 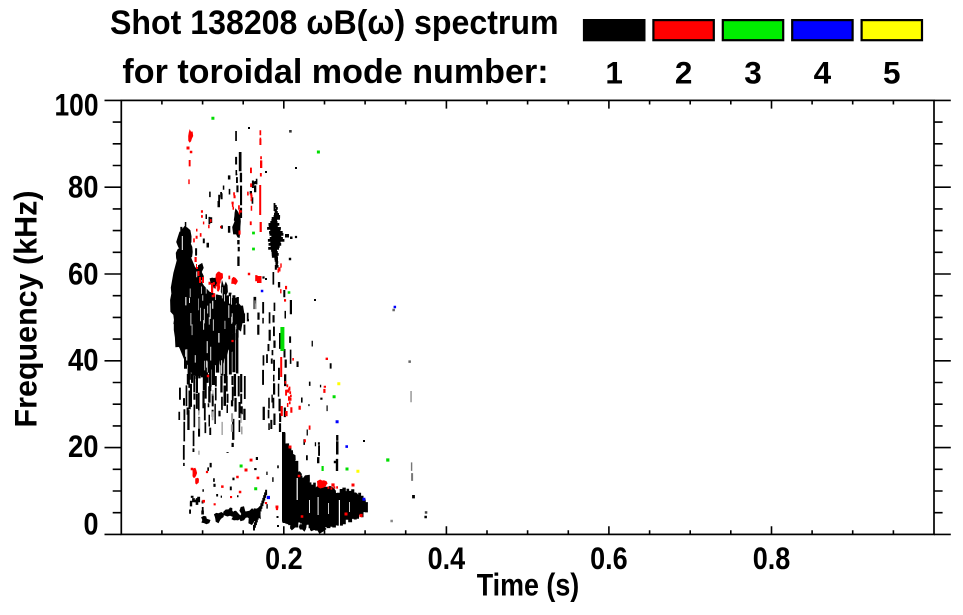 I want to click on svg-text: 4, so click(x=823, y=72).